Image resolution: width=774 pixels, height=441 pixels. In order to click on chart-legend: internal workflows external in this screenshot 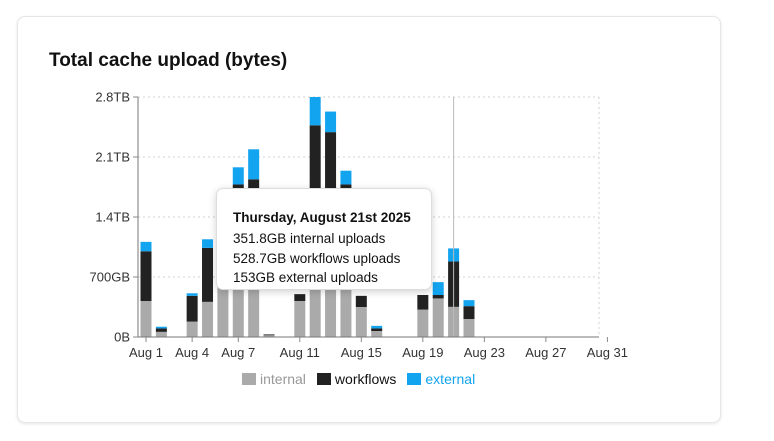, I will do `click(358, 379)`.